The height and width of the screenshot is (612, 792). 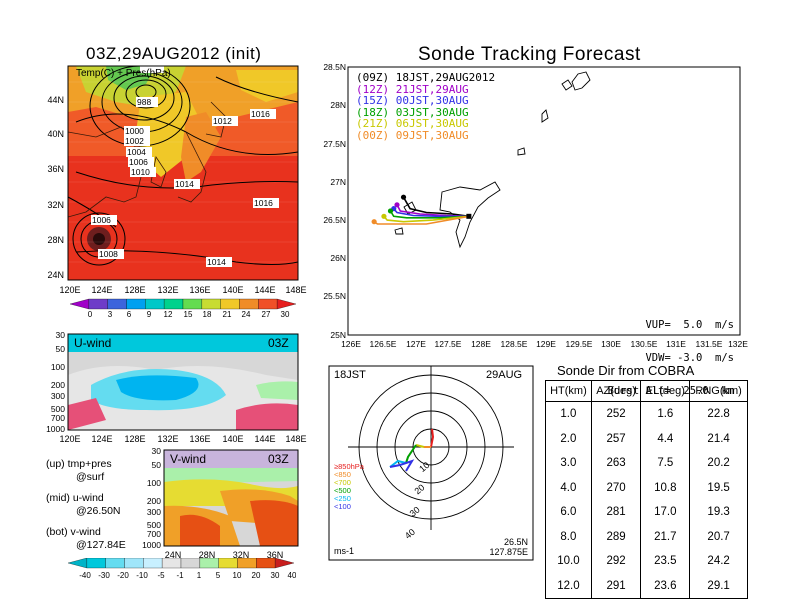 What do you see at coordinates (568, 536) in the screenshot?
I see `table-cell: 8.0` at bounding box center [568, 536].